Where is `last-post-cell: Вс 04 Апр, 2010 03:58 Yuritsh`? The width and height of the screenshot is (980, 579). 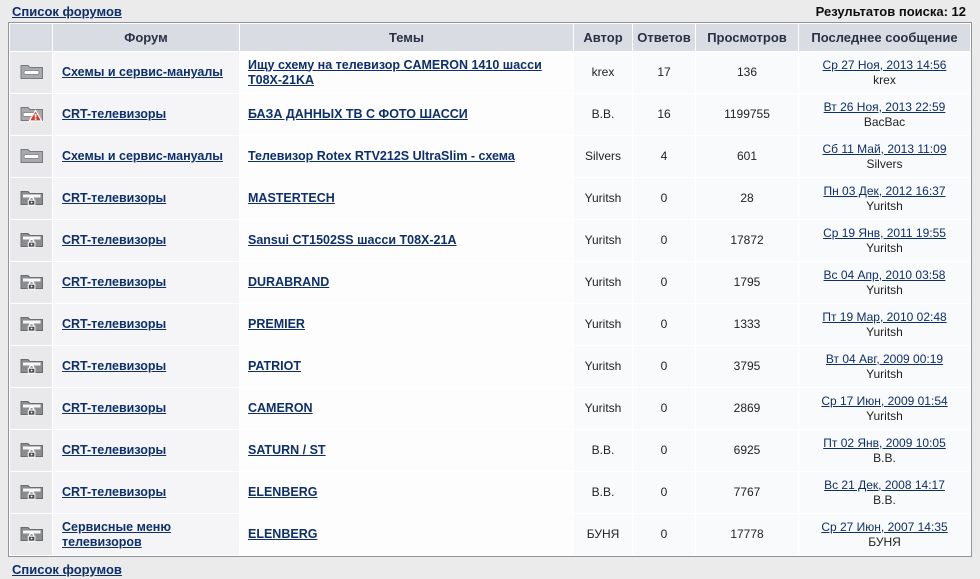
last-post-cell: Вс 04 Апр, 2010 03:58 Yuritsh is located at coordinates (884, 282).